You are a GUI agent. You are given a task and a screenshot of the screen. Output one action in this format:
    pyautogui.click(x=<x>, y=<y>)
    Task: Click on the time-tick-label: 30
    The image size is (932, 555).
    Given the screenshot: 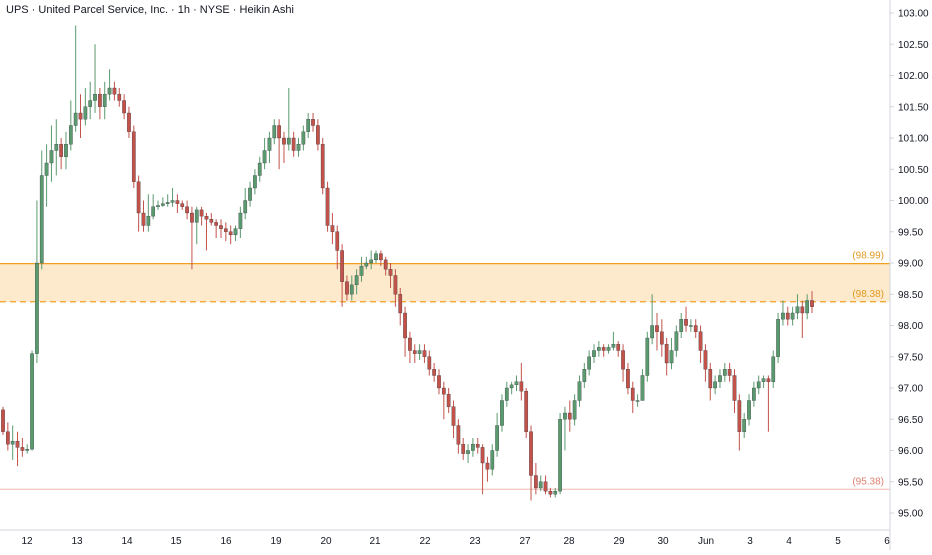 What is the action you would take?
    pyautogui.click(x=663, y=541)
    